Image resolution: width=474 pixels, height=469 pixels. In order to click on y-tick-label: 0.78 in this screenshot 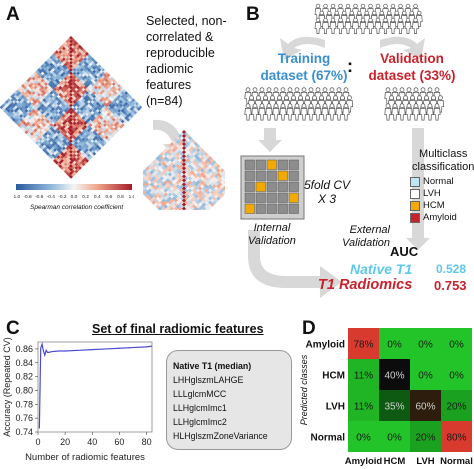, I will do `click(24, 404)`.